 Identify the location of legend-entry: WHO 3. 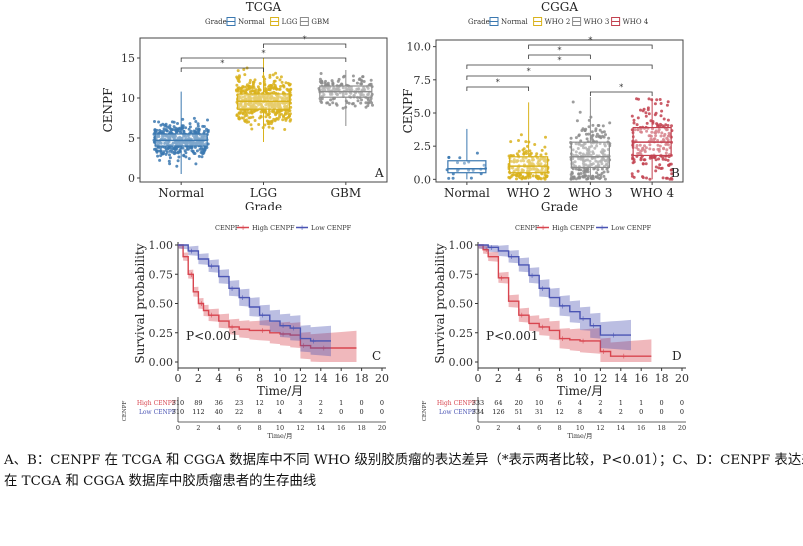
(597, 22).